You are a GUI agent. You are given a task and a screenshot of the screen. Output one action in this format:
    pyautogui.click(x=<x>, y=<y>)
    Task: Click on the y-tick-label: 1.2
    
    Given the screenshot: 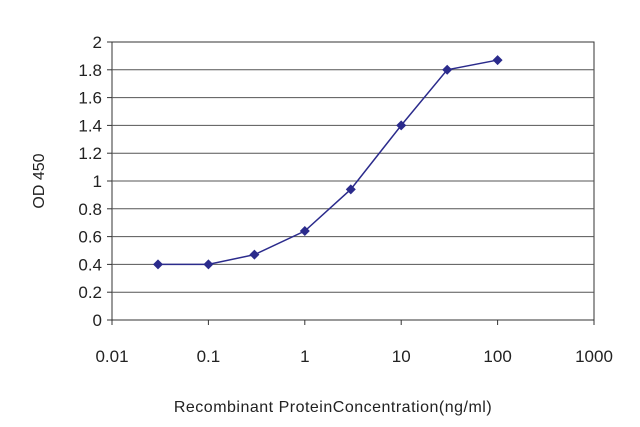 What is the action you would take?
    pyautogui.click(x=90, y=153)
    